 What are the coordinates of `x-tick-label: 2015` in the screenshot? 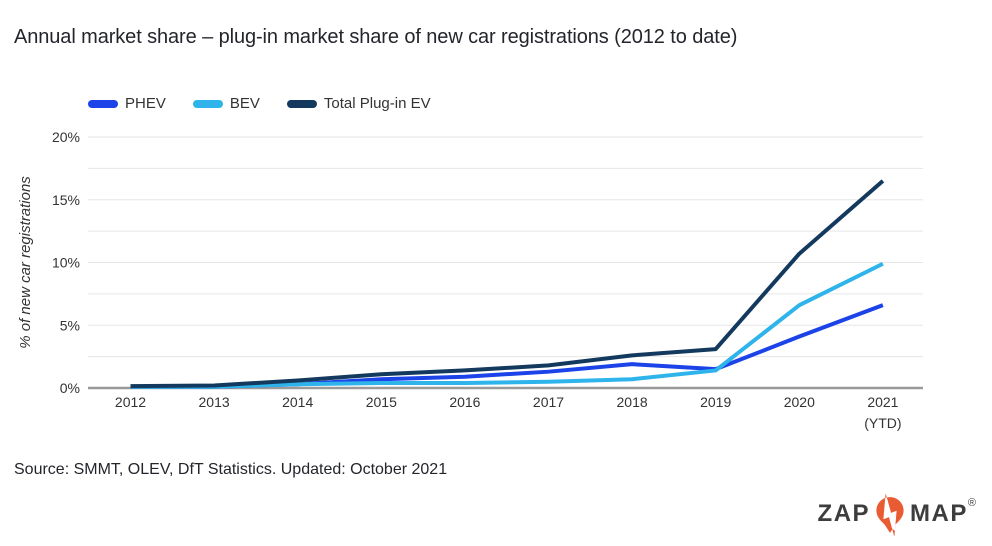 It's located at (381, 402).